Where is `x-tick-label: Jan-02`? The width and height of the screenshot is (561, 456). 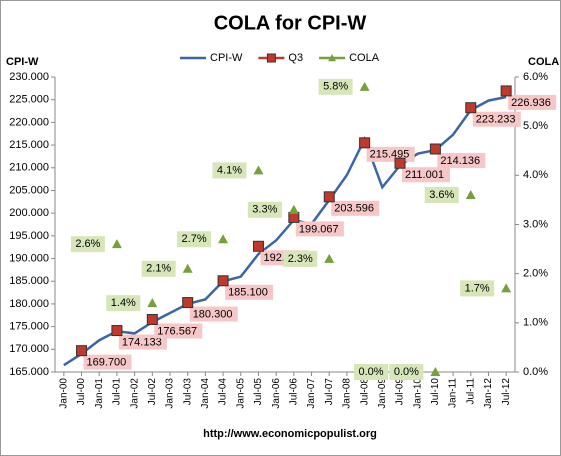
x-tick-label: Jan-02 is located at coordinates (134, 393).